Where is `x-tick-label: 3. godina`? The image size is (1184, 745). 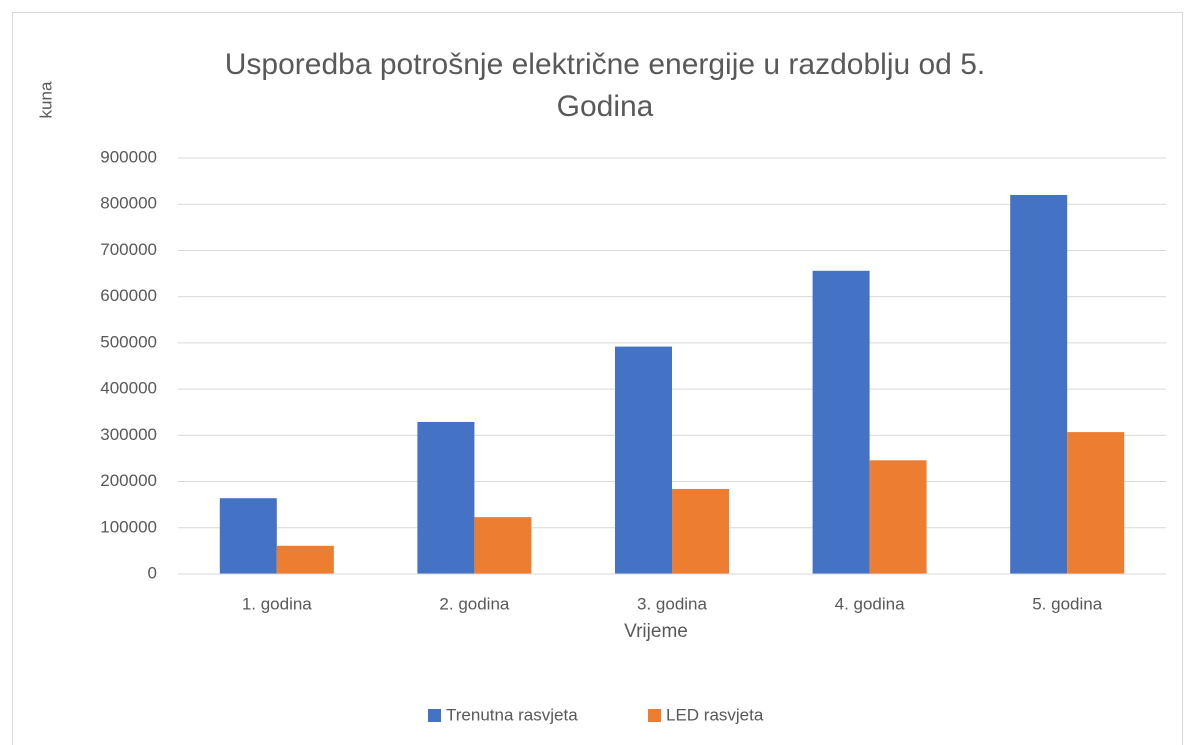 x-tick-label: 3. godina is located at coordinates (672, 603).